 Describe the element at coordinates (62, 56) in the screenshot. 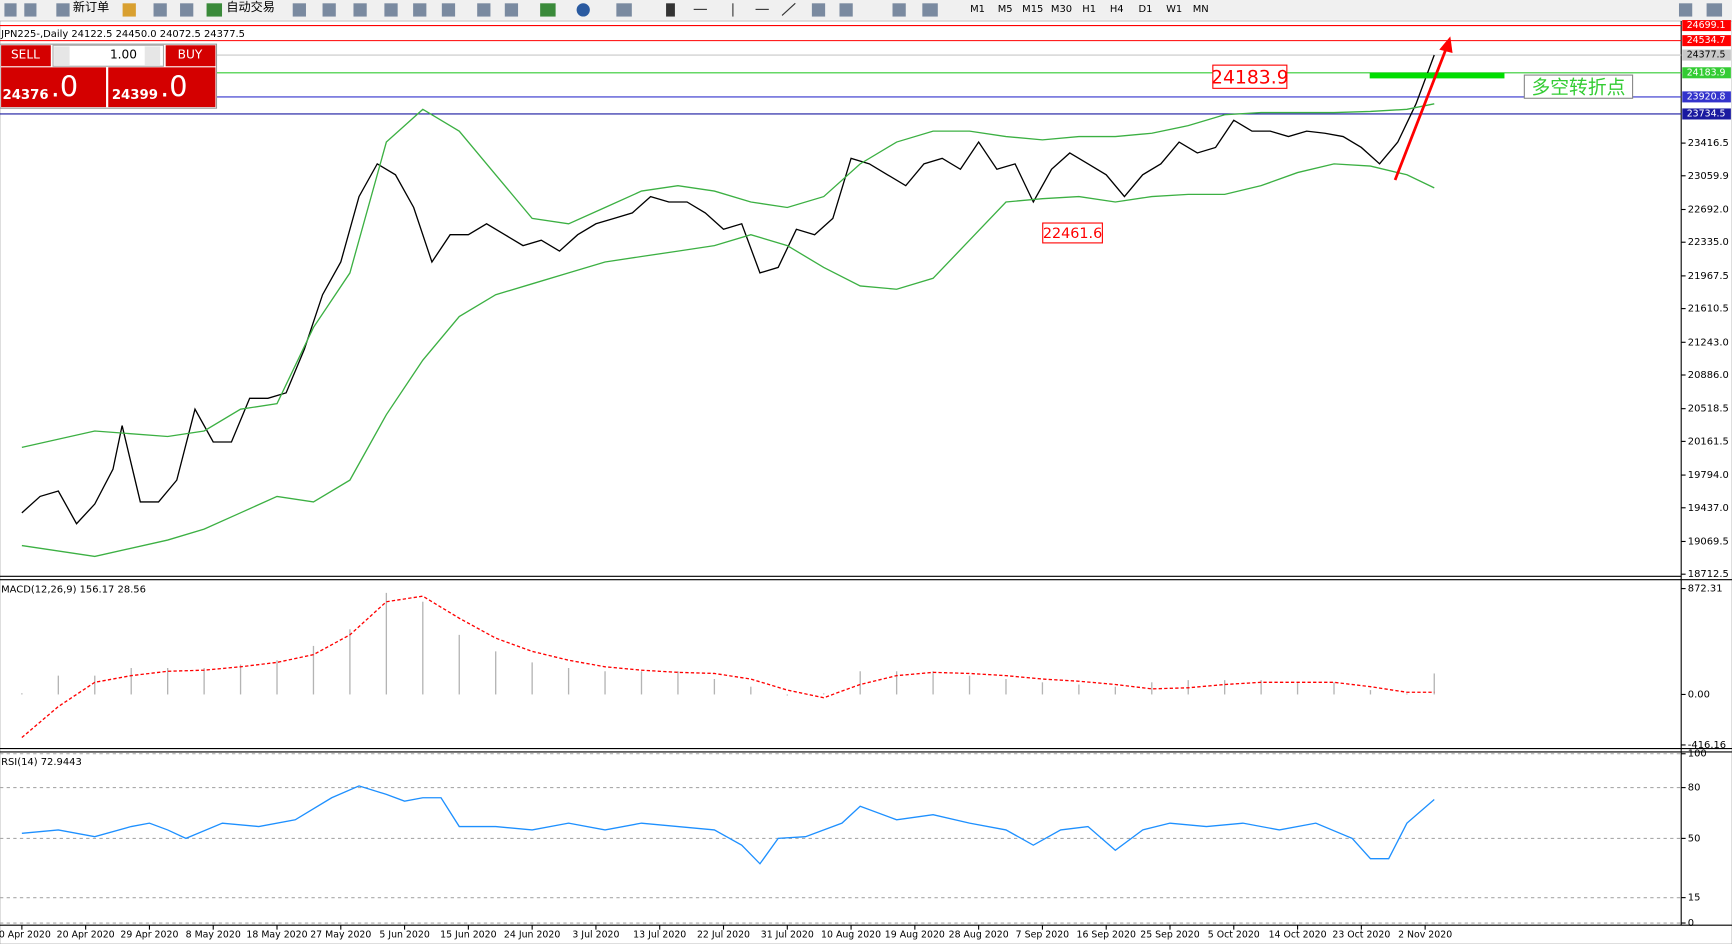

I see `spin-down` at that location.